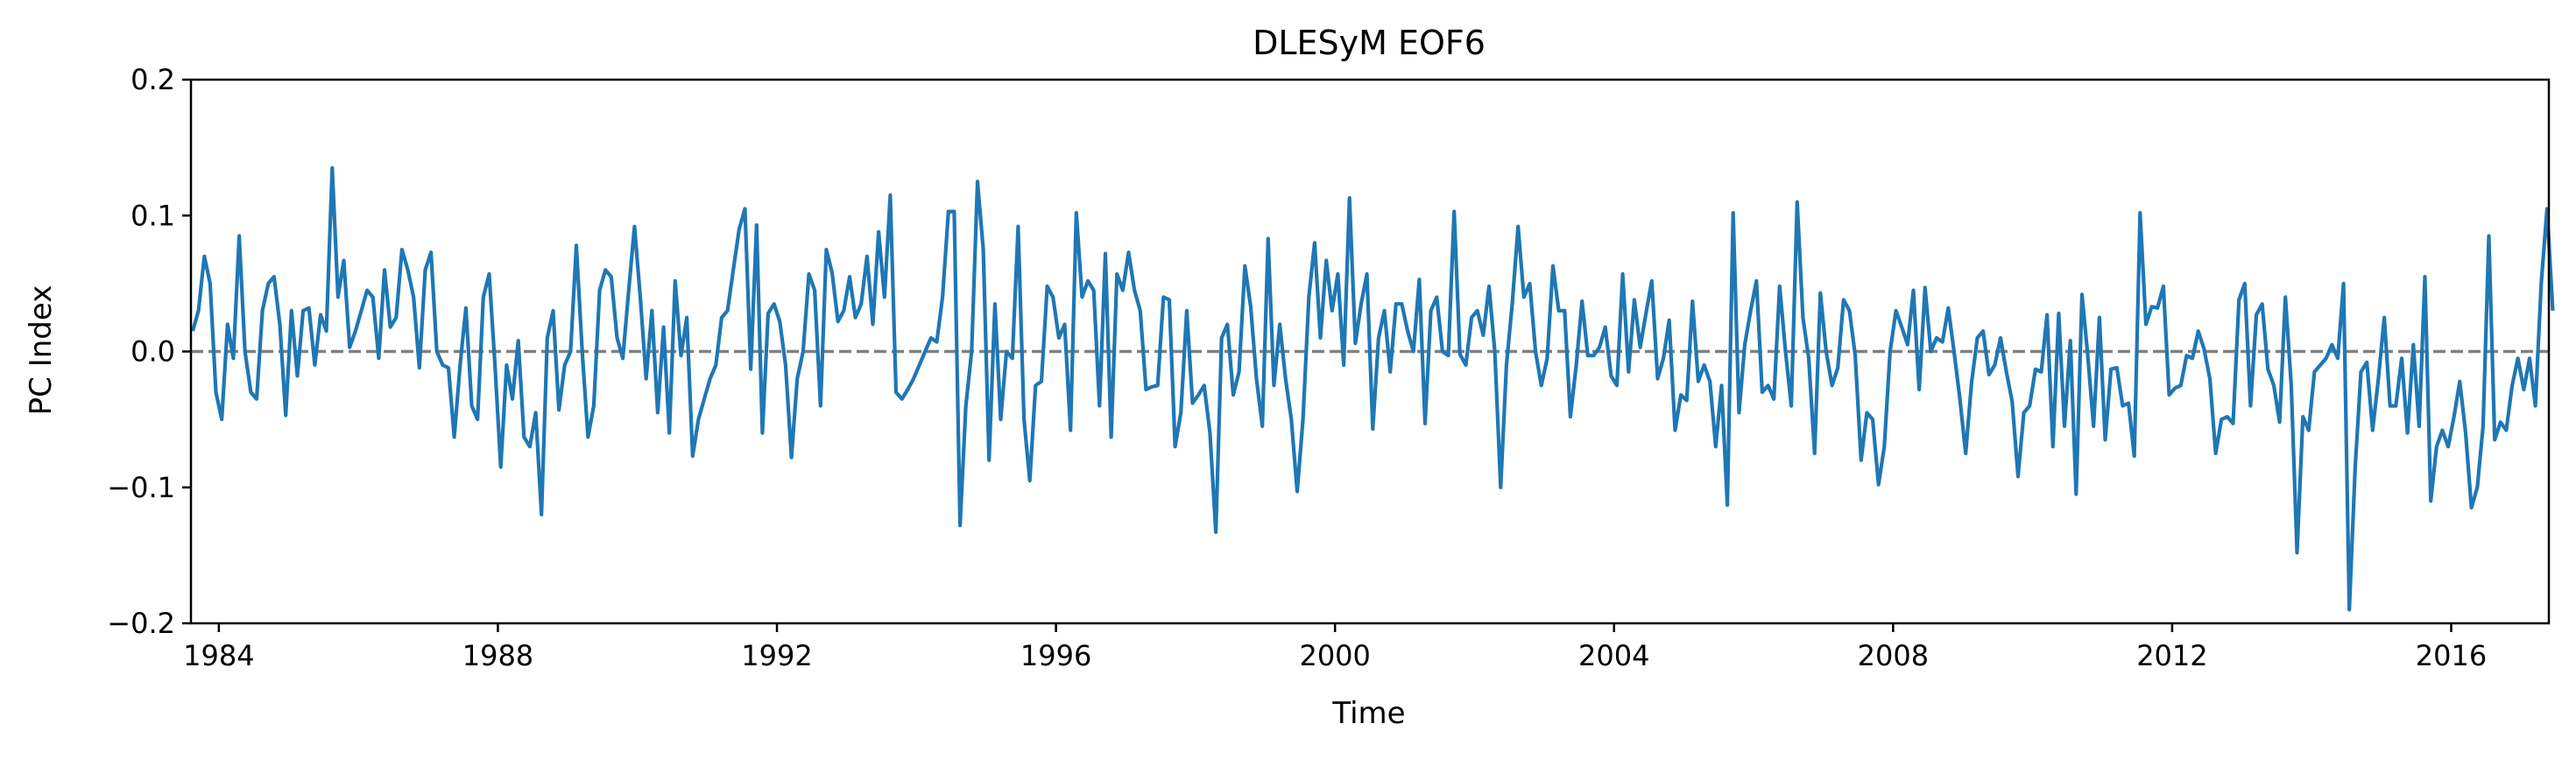 The height and width of the screenshot is (759, 2576). What do you see at coordinates (1613, 656) in the screenshot?
I see `x-tick-label: 2004` at bounding box center [1613, 656].